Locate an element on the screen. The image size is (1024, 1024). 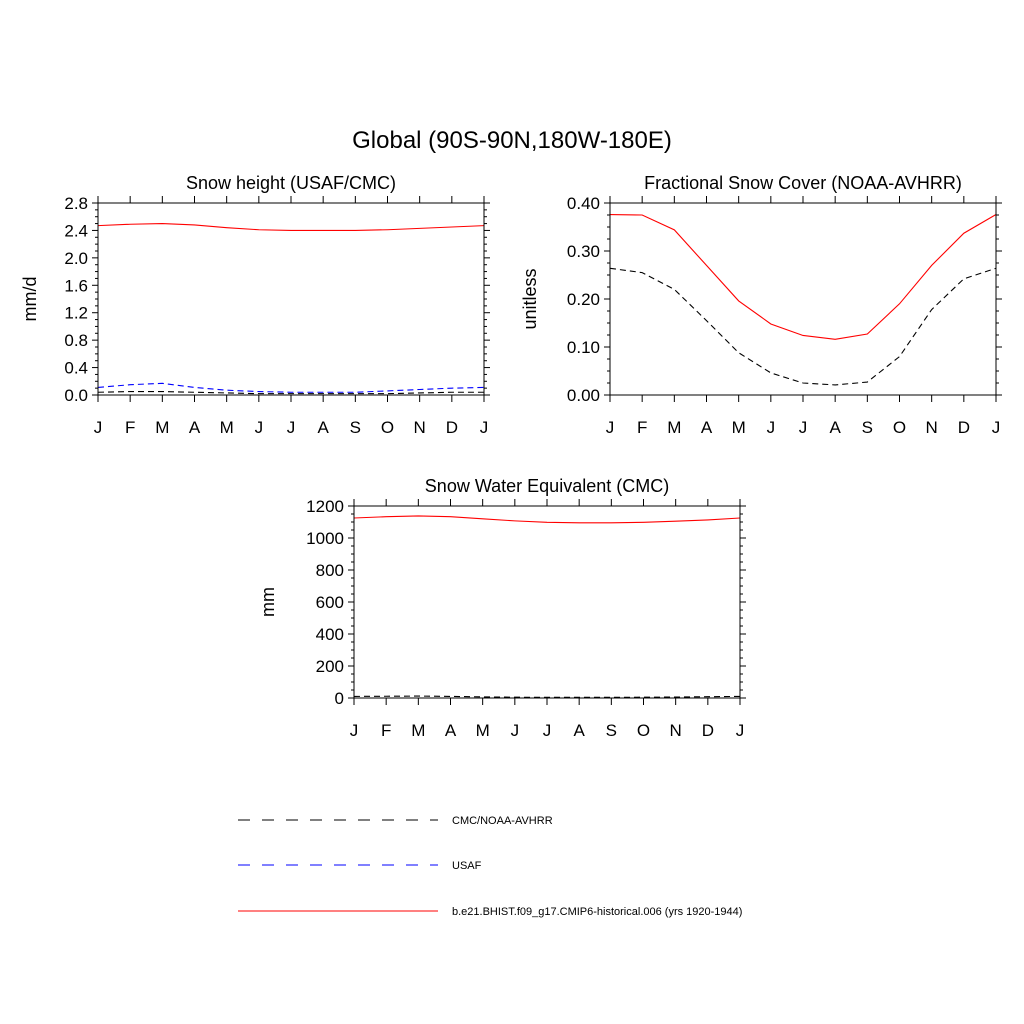
chart2-ytick-label: 0 is located at coordinates (339, 698).